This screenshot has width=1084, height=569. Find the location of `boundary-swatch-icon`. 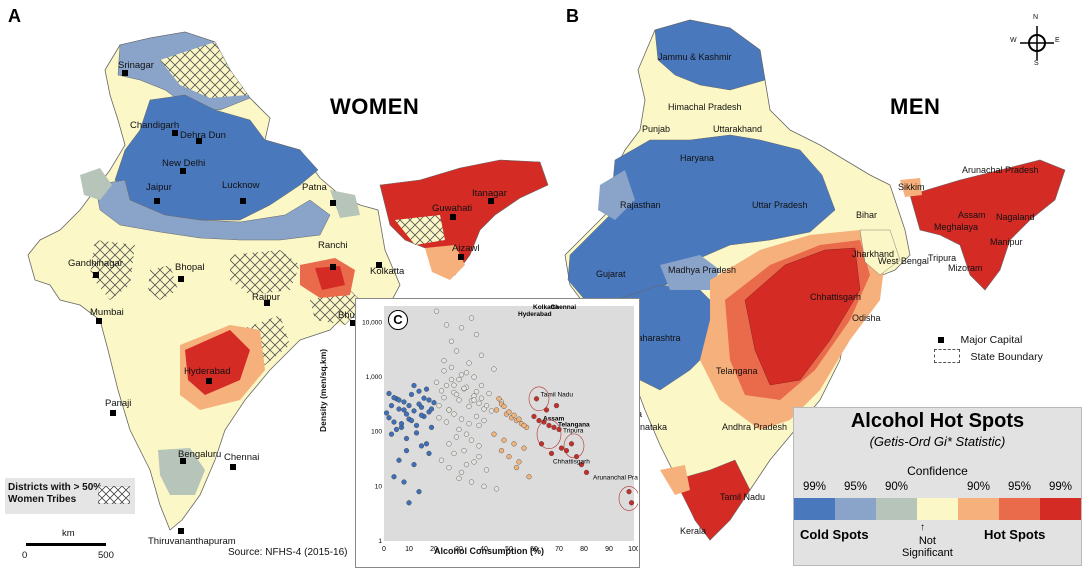

boundary-swatch-icon is located at coordinates (947, 355).